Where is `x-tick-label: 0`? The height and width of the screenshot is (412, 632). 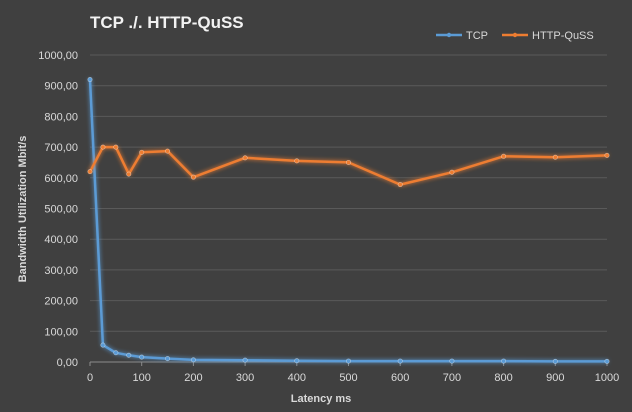 x-tick-label: 0 is located at coordinates (90, 378).